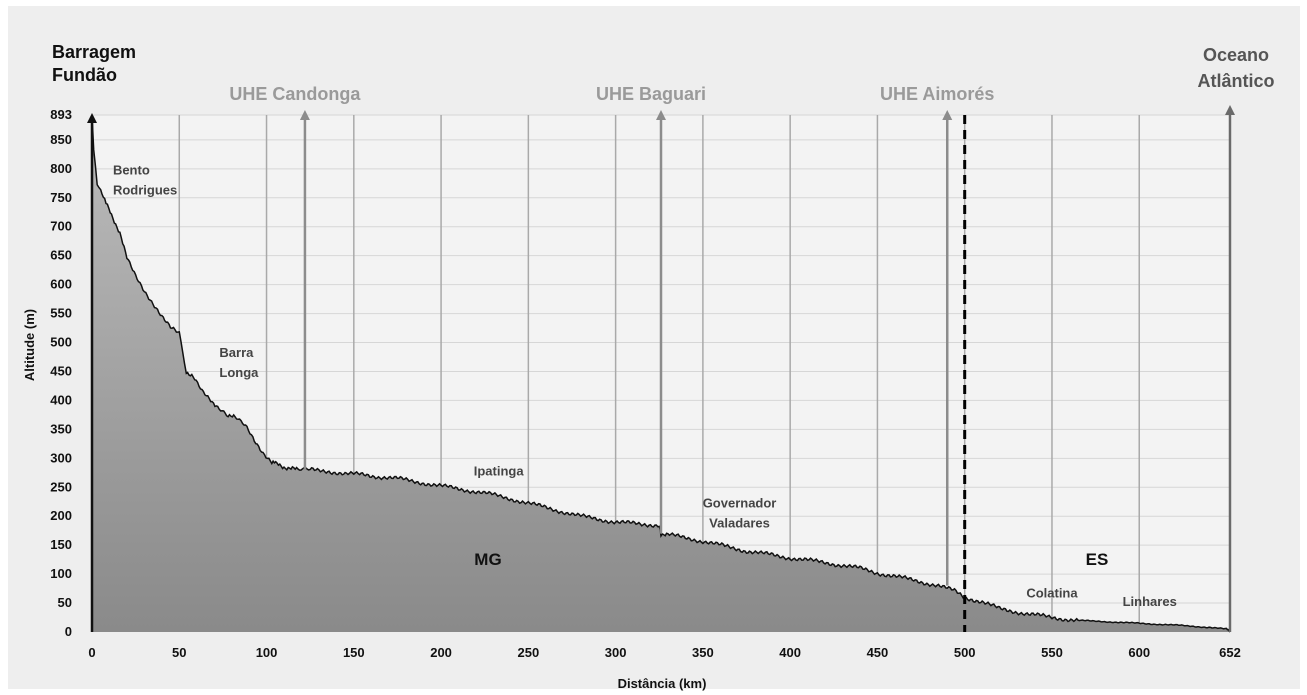 Image resolution: width=1307 pixels, height=695 pixels. I want to click on y-tick-label: 800, so click(61, 168).